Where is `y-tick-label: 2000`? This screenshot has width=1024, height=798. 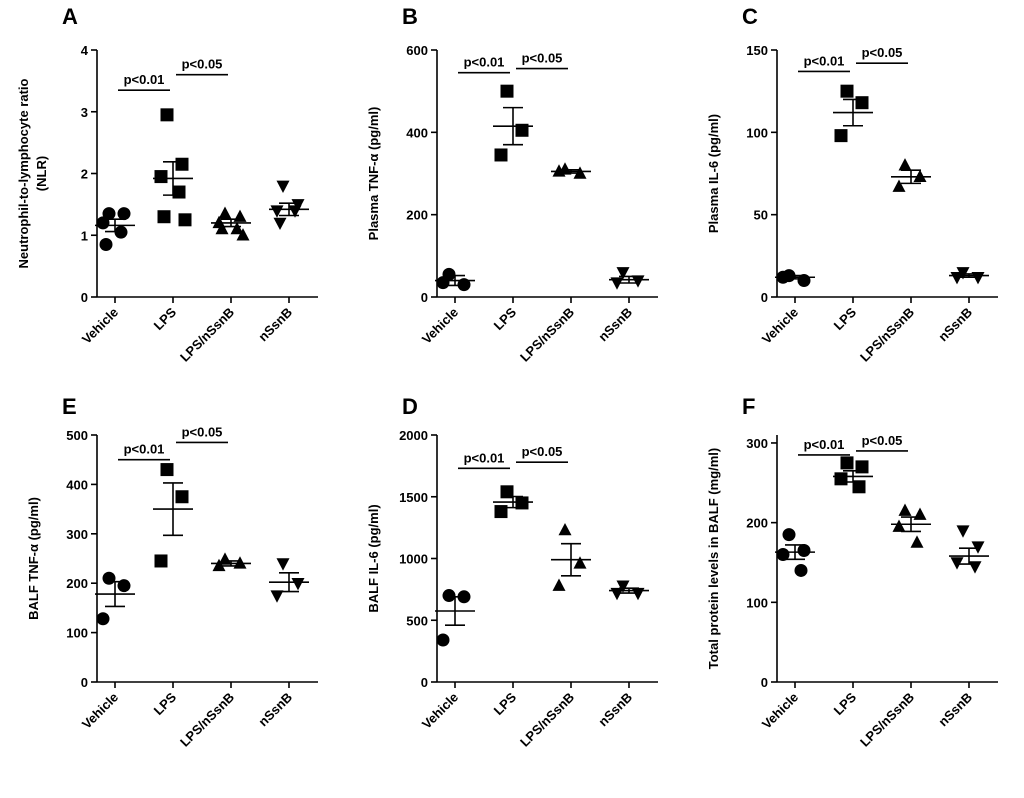
y-tick-label: 2000 is located at coordinates (413, 435).